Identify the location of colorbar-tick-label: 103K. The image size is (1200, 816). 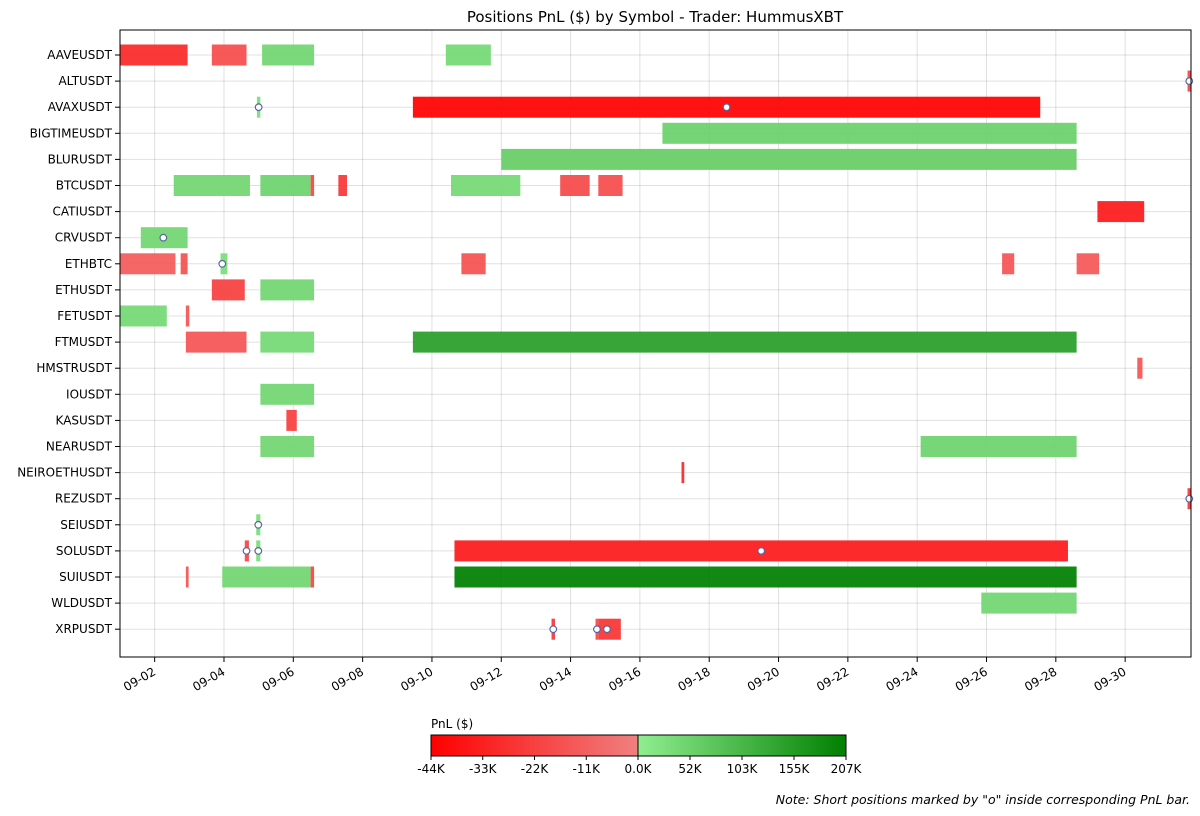
(743, 769).